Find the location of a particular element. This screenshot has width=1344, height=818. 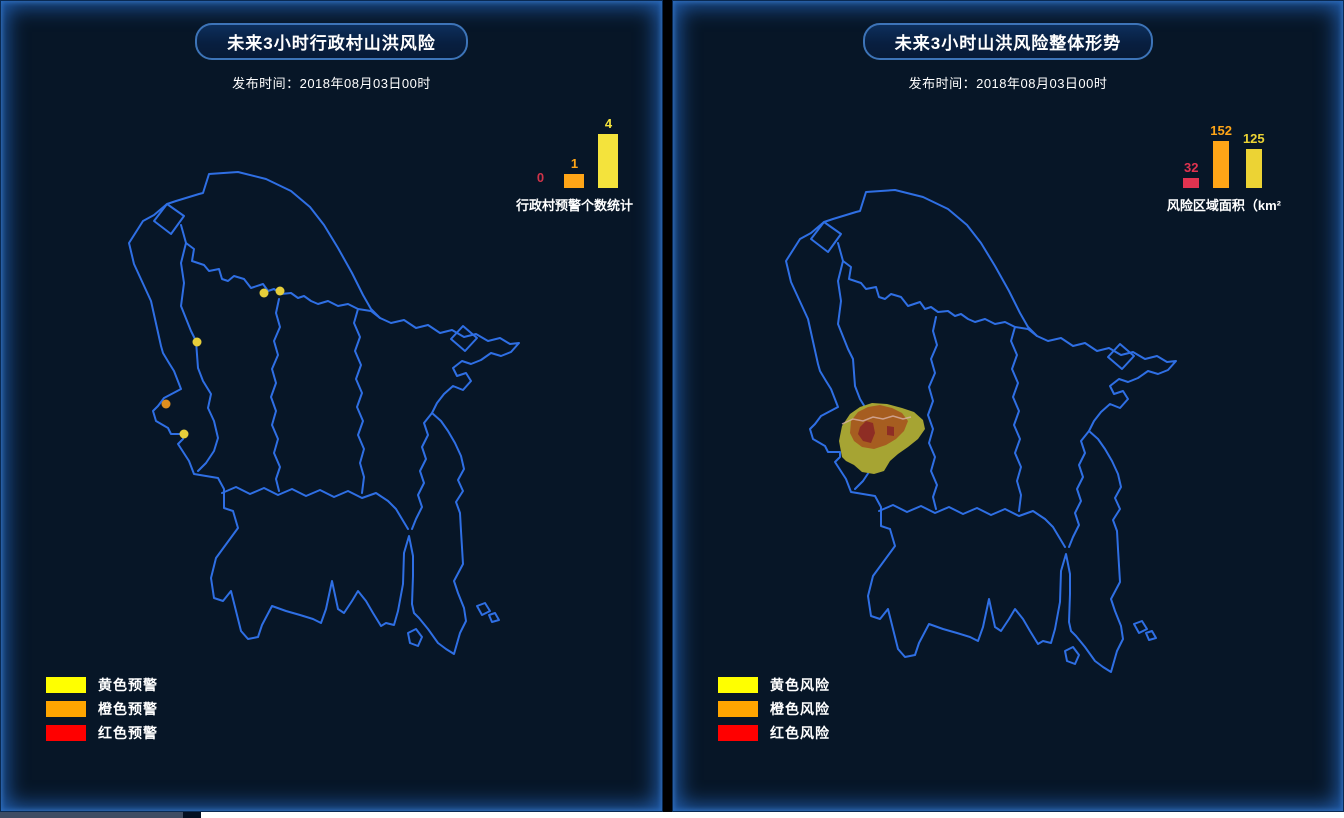

risk-area-chart: 32 152 125 风险区域面积（km² is located at coordinates (1224, 169).